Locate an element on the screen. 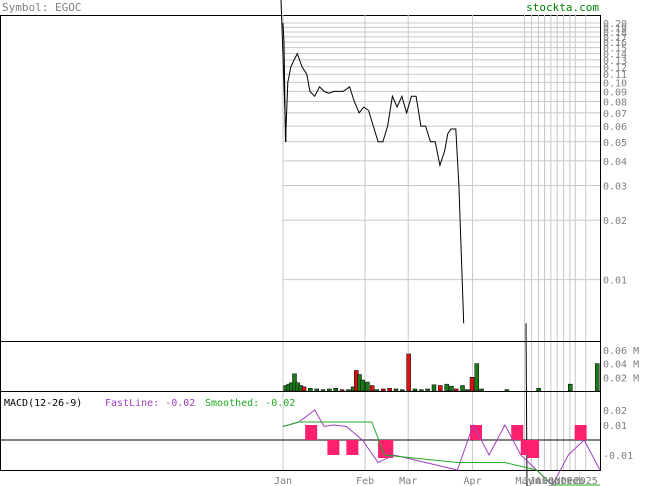  macd-smoothed-line is located at coordinates (441, 453).